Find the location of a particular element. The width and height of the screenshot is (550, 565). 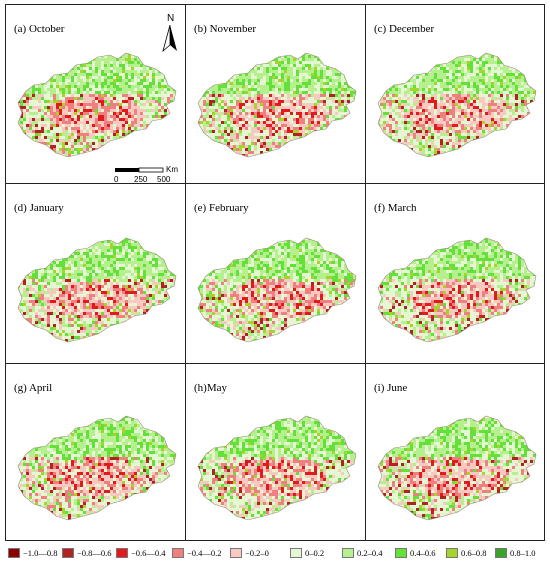

panel-october: (a) October is located at coordinates (95, 94).